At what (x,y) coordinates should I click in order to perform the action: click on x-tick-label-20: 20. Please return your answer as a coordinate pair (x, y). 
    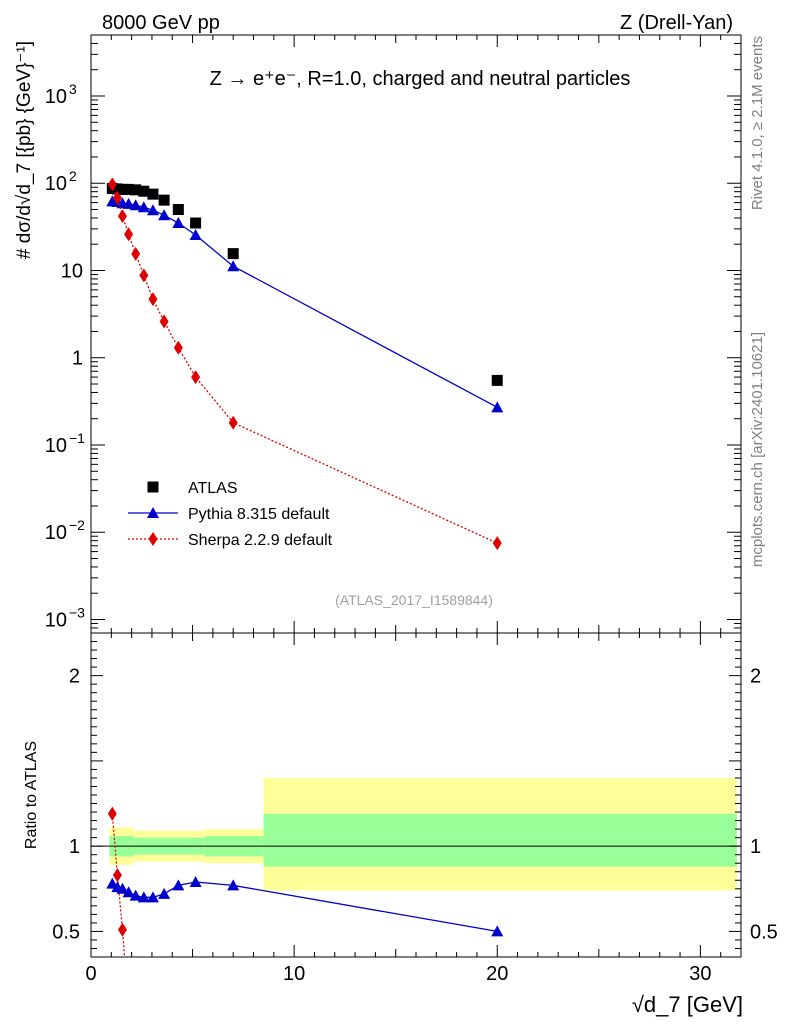
    Looking at the image, I should click on (497, 974).